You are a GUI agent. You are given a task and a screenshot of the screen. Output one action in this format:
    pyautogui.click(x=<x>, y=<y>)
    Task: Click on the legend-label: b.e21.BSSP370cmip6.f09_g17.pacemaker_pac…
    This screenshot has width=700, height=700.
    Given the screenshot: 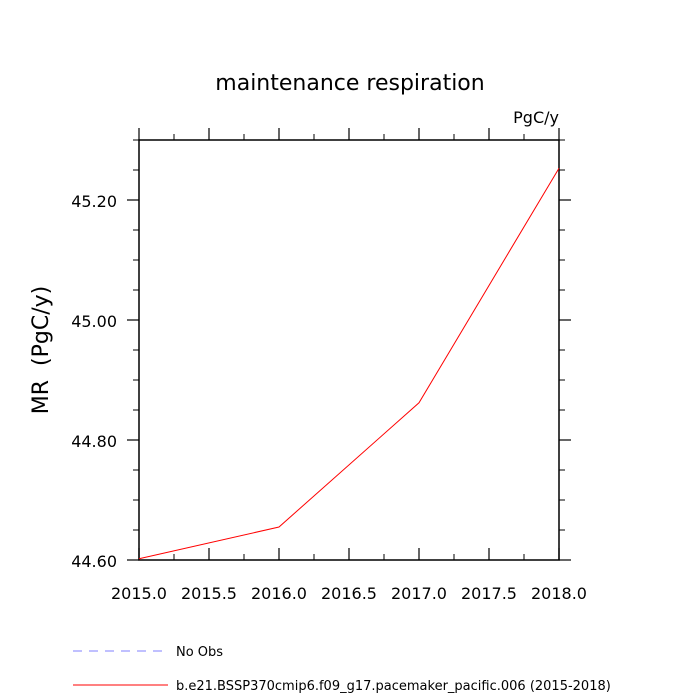 What is the action you would take?
    pyautogui.click(x=393, y=686)
    